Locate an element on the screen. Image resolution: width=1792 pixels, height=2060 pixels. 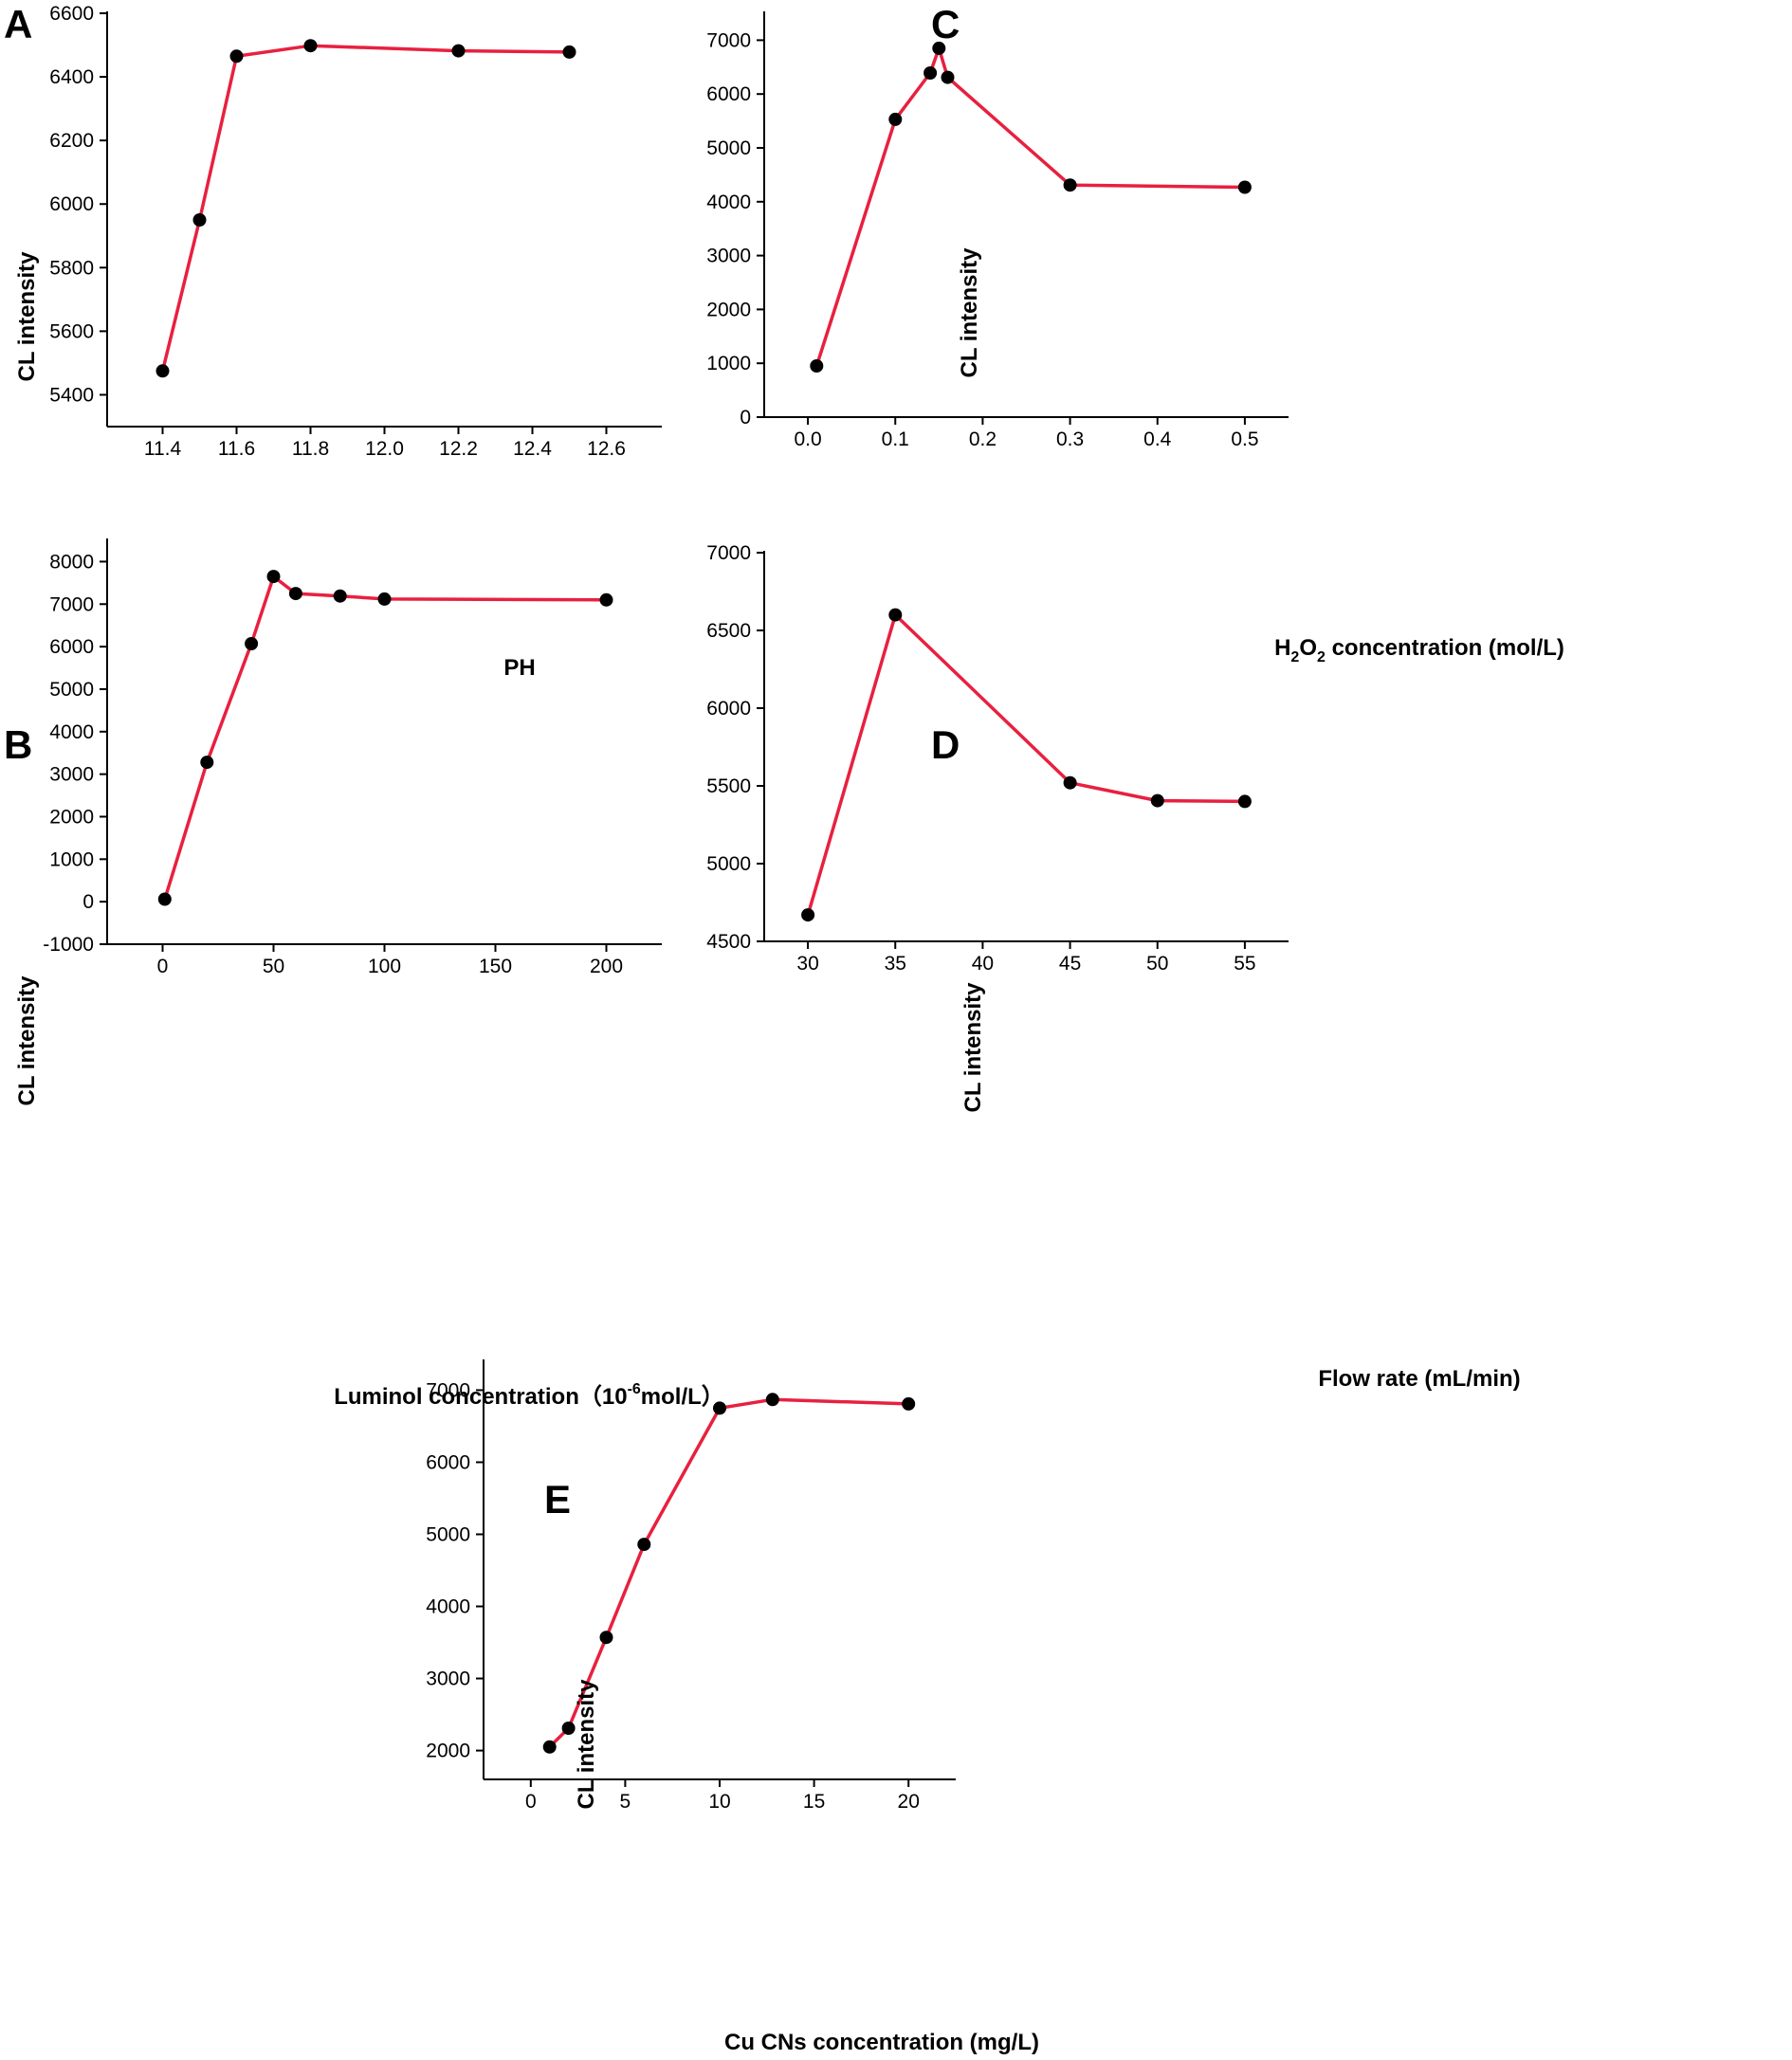
y-tick-label-a: 5800 is located at coordinates (71, 268).